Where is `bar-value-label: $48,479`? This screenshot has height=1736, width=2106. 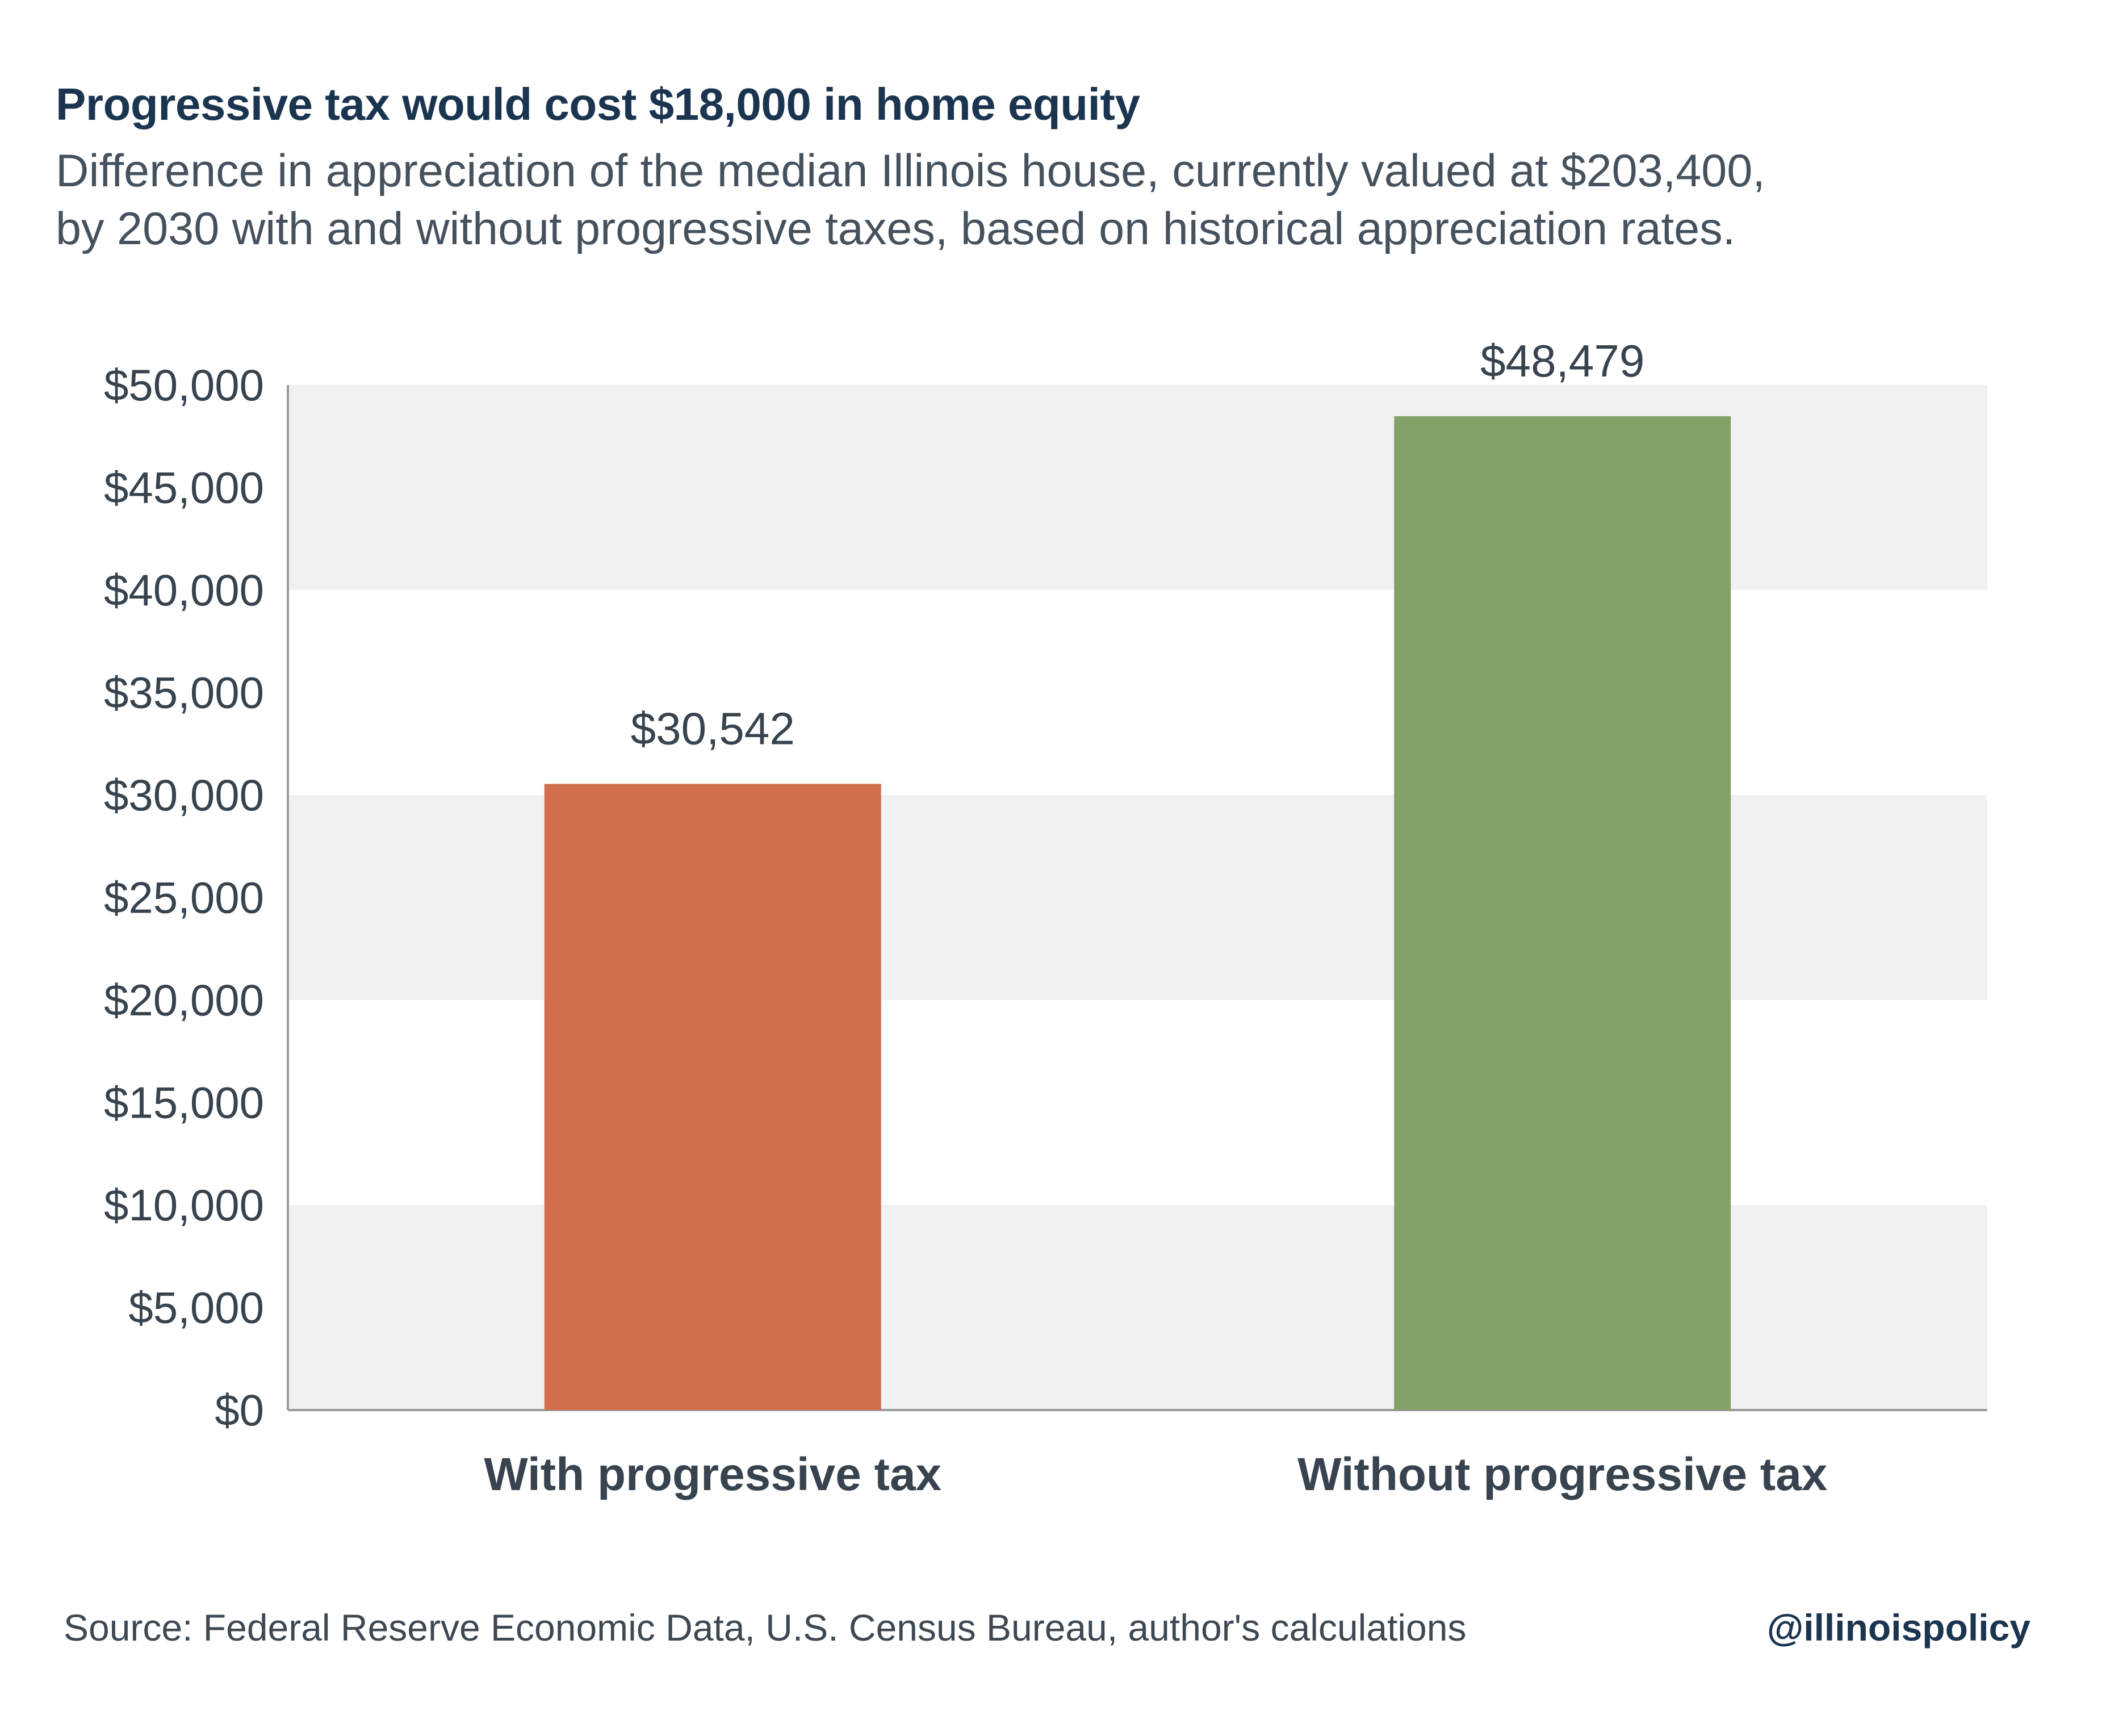
bar-value-label: $48,479 is located at coordinates (1562, 361).